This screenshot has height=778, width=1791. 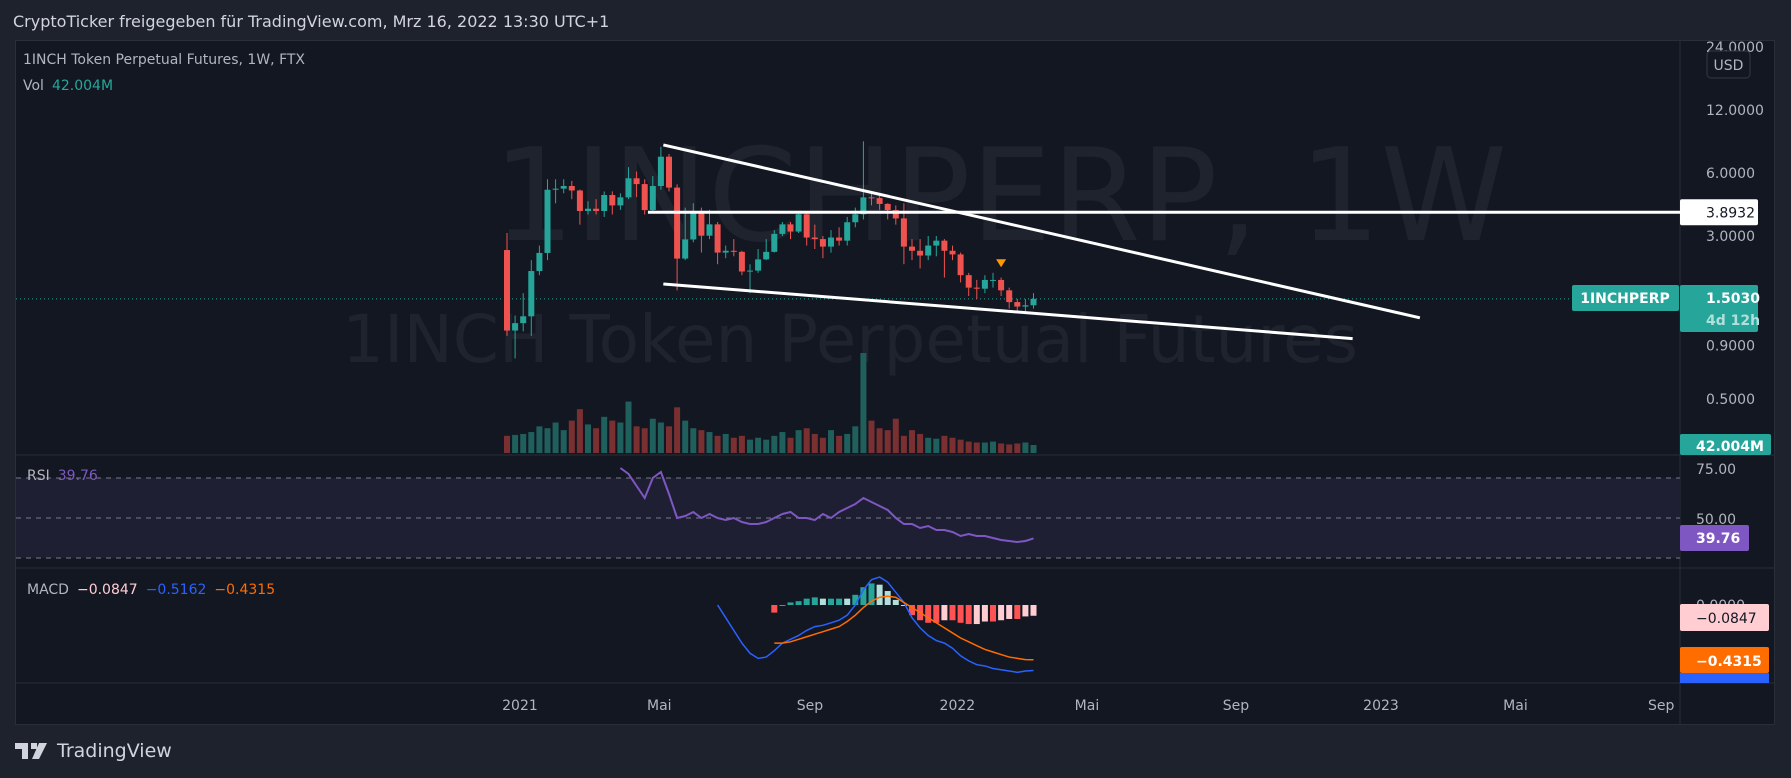 What do you see at coordinates (1728, 64) in the screenshot?
I see `currency-button` at bounding box center [1728, 64].